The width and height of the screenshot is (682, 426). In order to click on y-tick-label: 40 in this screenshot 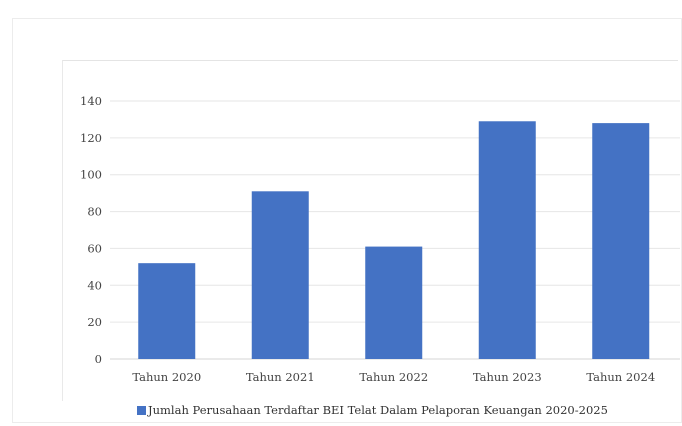, I will do `click(94, 285)`.